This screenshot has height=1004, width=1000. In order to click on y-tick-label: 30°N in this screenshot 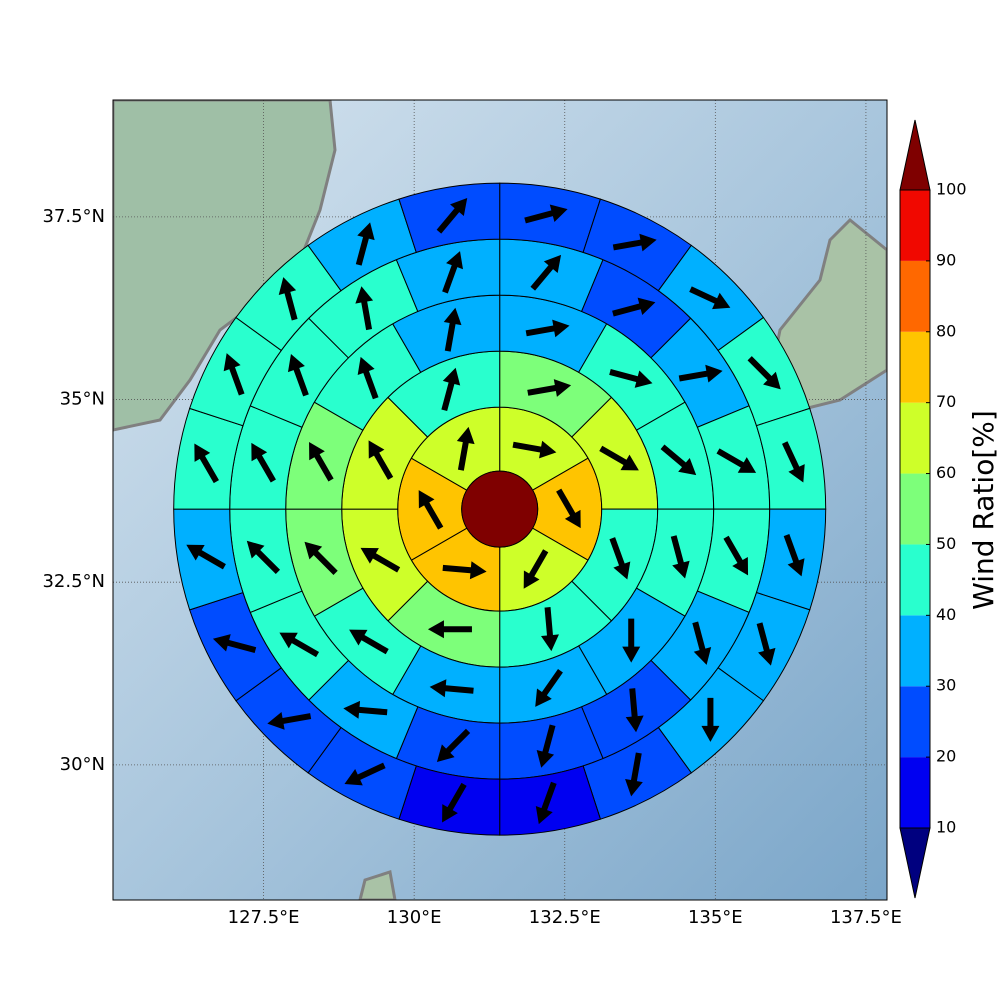, I will do `click(82, 764)`.